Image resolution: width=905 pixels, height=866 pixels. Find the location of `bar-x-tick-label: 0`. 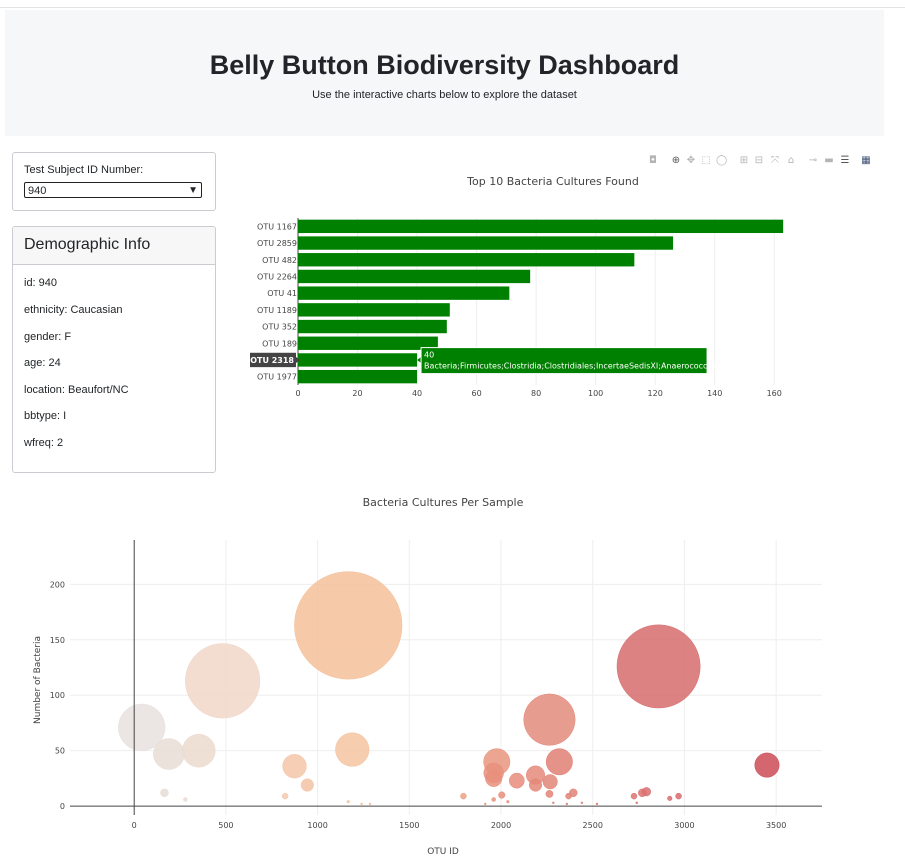

bar-x-tick-label: 0 is located at coordinates (297, 393).